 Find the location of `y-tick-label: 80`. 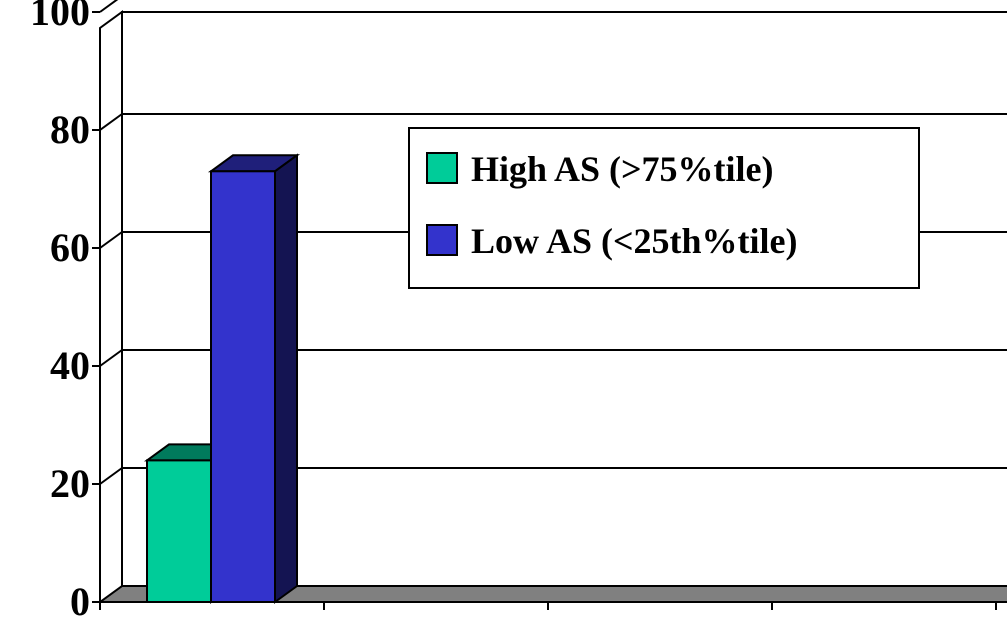

y-tick-label: 80 is located at coordinates (70, 129).